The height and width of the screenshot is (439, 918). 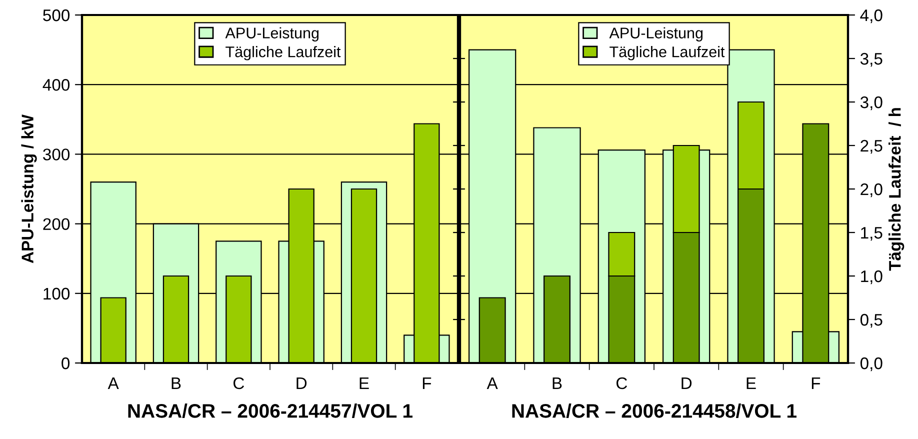 What do you see at coordinates (871, 234) in the screenshot?
I see `y2-tick-label: 1,5` at bounding box center [871, 234].